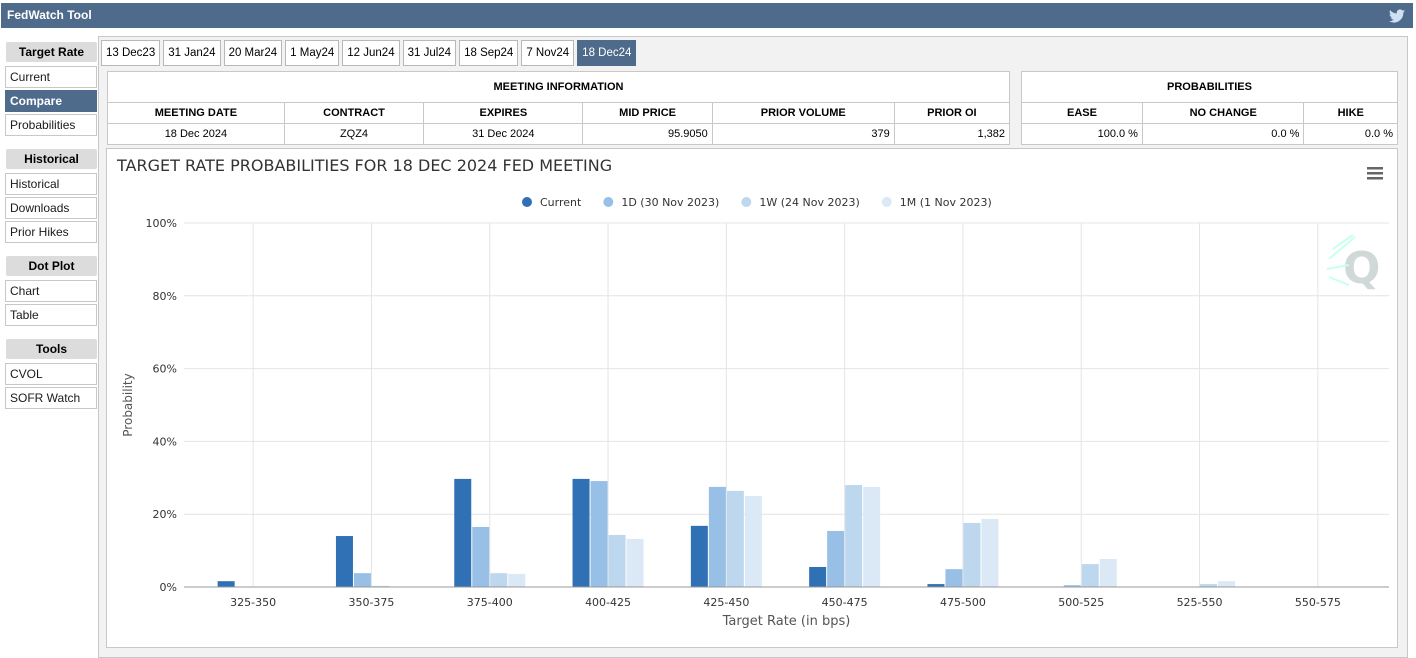  I want to click on sidebar-item: Compare, so click(51, 101).